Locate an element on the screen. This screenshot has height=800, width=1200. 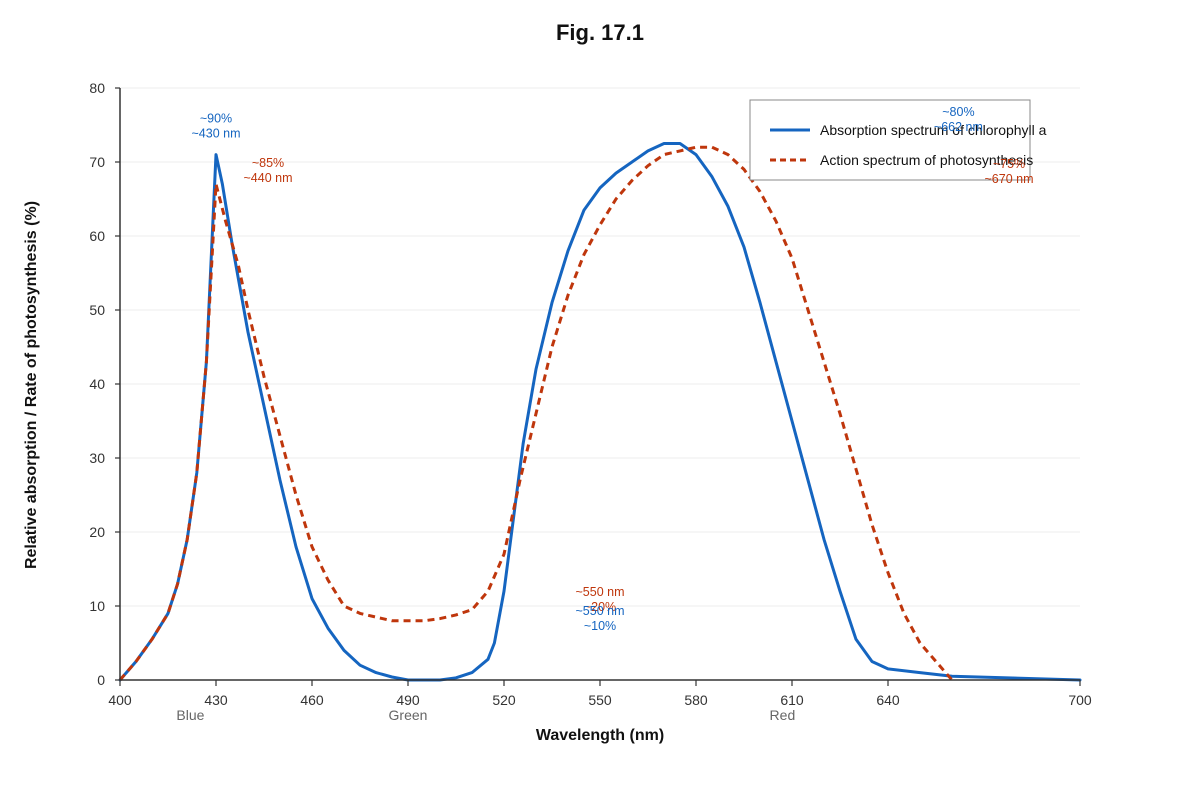
y-tick-label-60: 60 is located at coordinates (97, 236).